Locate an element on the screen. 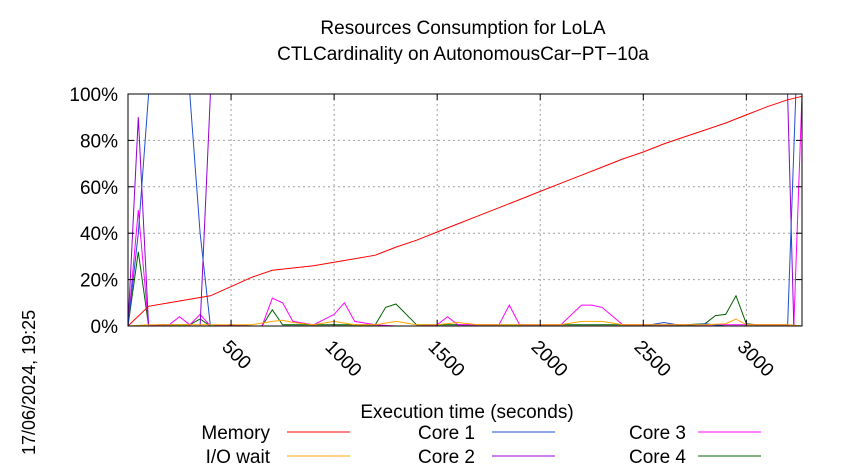 Image resolution: width=850 pixels, height=475 pixels. x-axis-label: Execution time (seconds) is located at coordinates (466, 412).